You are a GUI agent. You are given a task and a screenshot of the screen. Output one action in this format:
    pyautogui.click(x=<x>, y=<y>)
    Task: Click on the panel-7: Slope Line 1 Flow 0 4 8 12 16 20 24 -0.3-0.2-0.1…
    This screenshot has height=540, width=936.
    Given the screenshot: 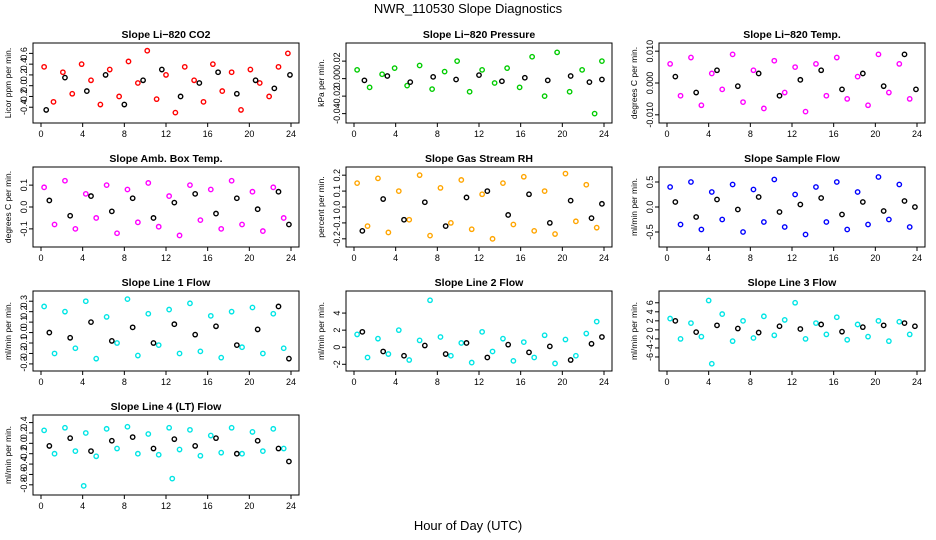 What is the action you would take?
    pyautogui.click(x=151, y=332)
    